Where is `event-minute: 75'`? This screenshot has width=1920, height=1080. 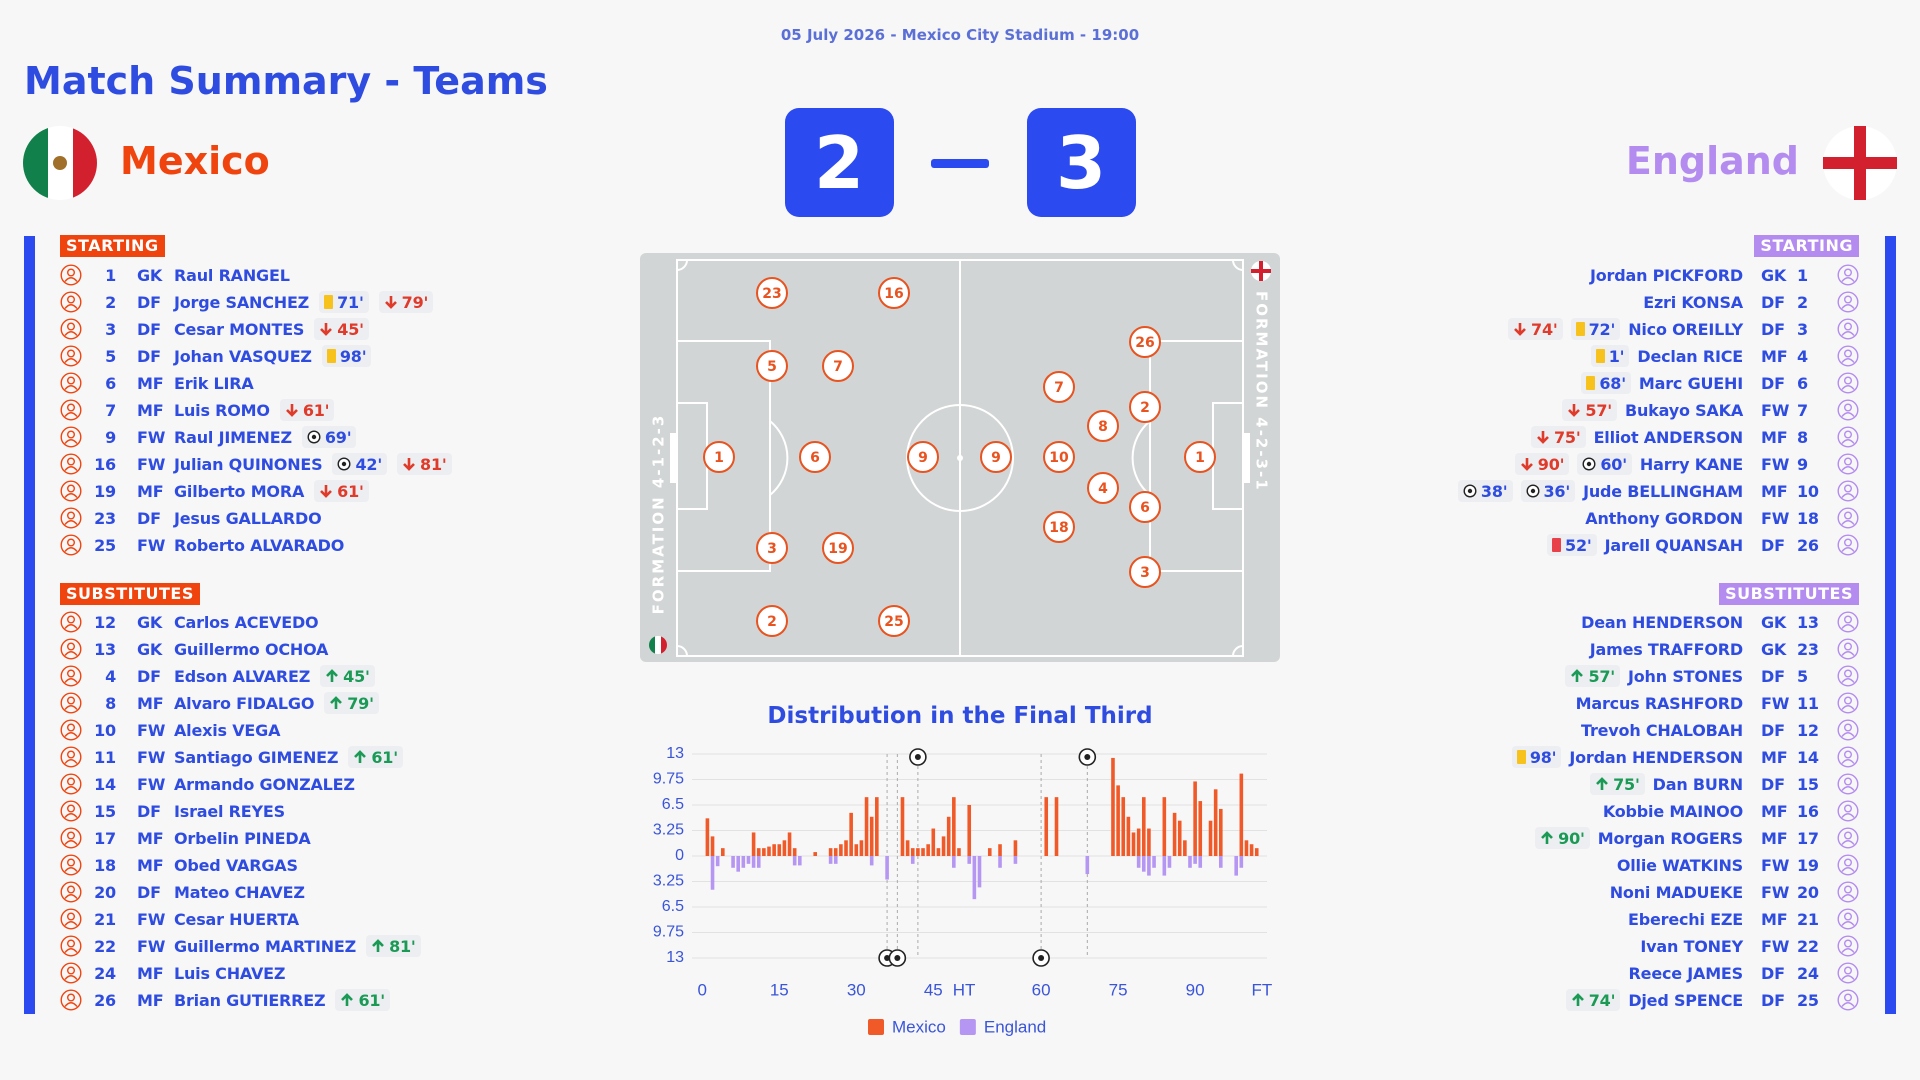 event-minute: 75' is located at coordinates (1567, 437).